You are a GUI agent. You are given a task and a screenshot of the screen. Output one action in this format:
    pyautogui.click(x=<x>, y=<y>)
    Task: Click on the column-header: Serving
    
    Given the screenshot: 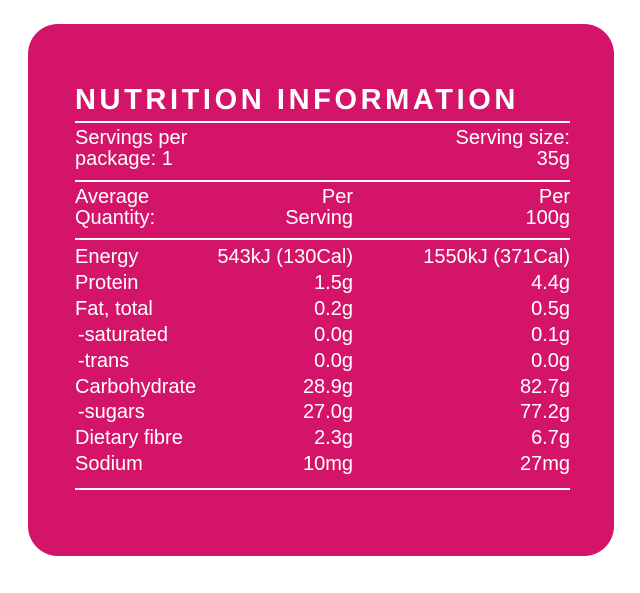 What is the action you would take?
    pyautogui.click(x=319, y=218)
    